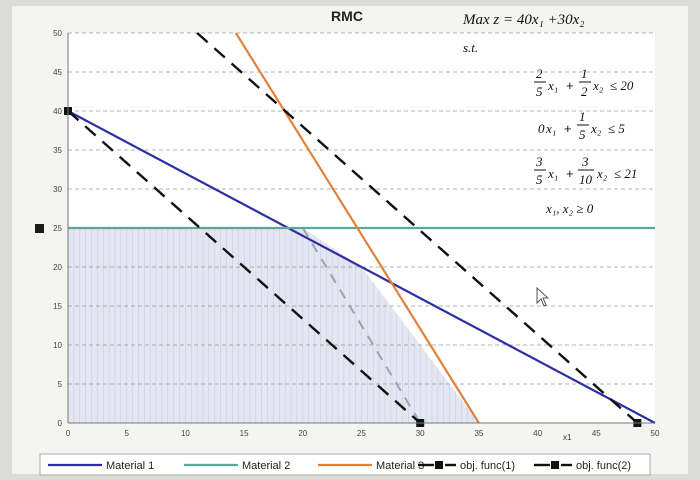 This screenshot has height=480, width=700. What do you see at coordinates (523, 20) in the screenshot?
I see `objective-function: Max z = 40x₁ +30x₂` at bounding box center [523, 20].